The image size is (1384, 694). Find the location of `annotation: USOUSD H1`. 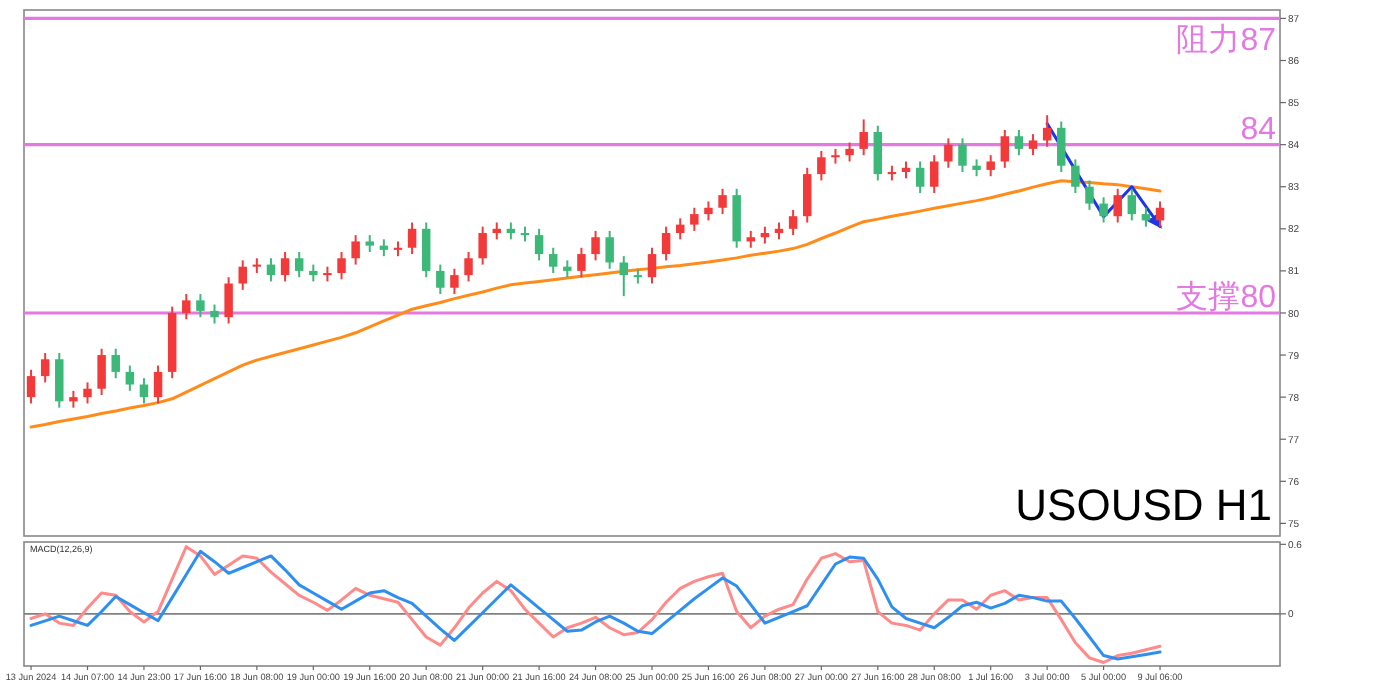

annotation: USOUSD H1 is located at coordinates (1143, 505).